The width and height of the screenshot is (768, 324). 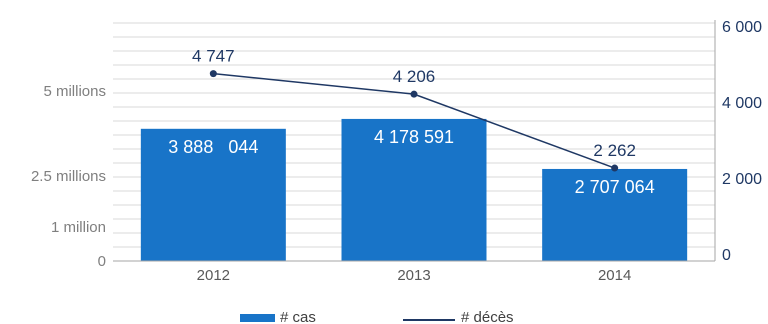 I want to click on deces-point-2014, so click(x=615, y=168).